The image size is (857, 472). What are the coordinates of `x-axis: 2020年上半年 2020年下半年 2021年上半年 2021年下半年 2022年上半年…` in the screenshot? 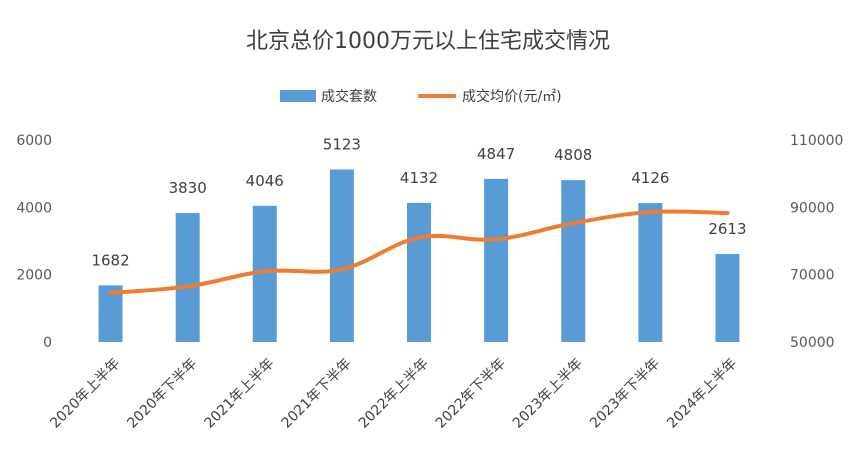 It's located at (393, 394).